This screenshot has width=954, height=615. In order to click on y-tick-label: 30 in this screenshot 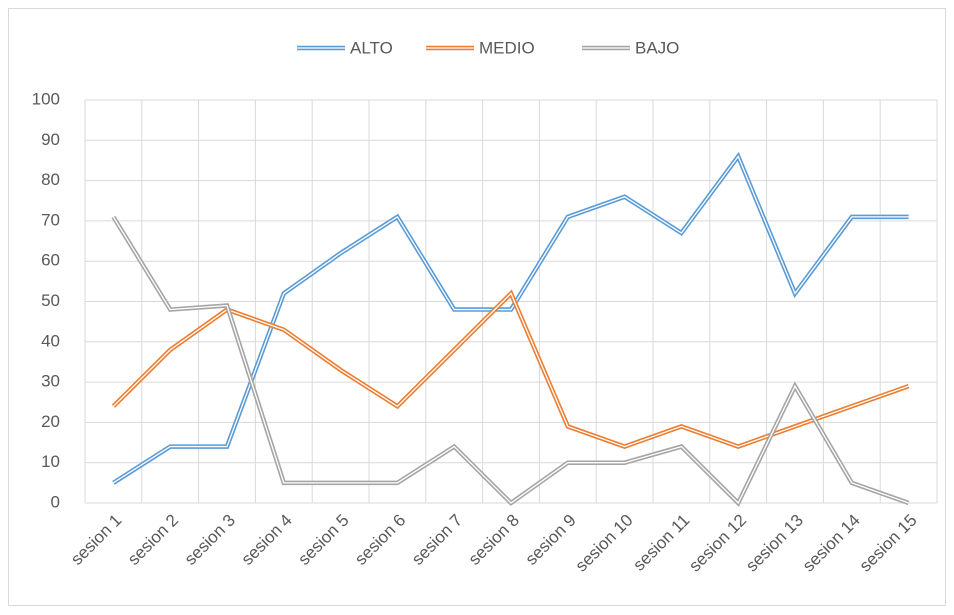, I will do `click(50, 381)`.